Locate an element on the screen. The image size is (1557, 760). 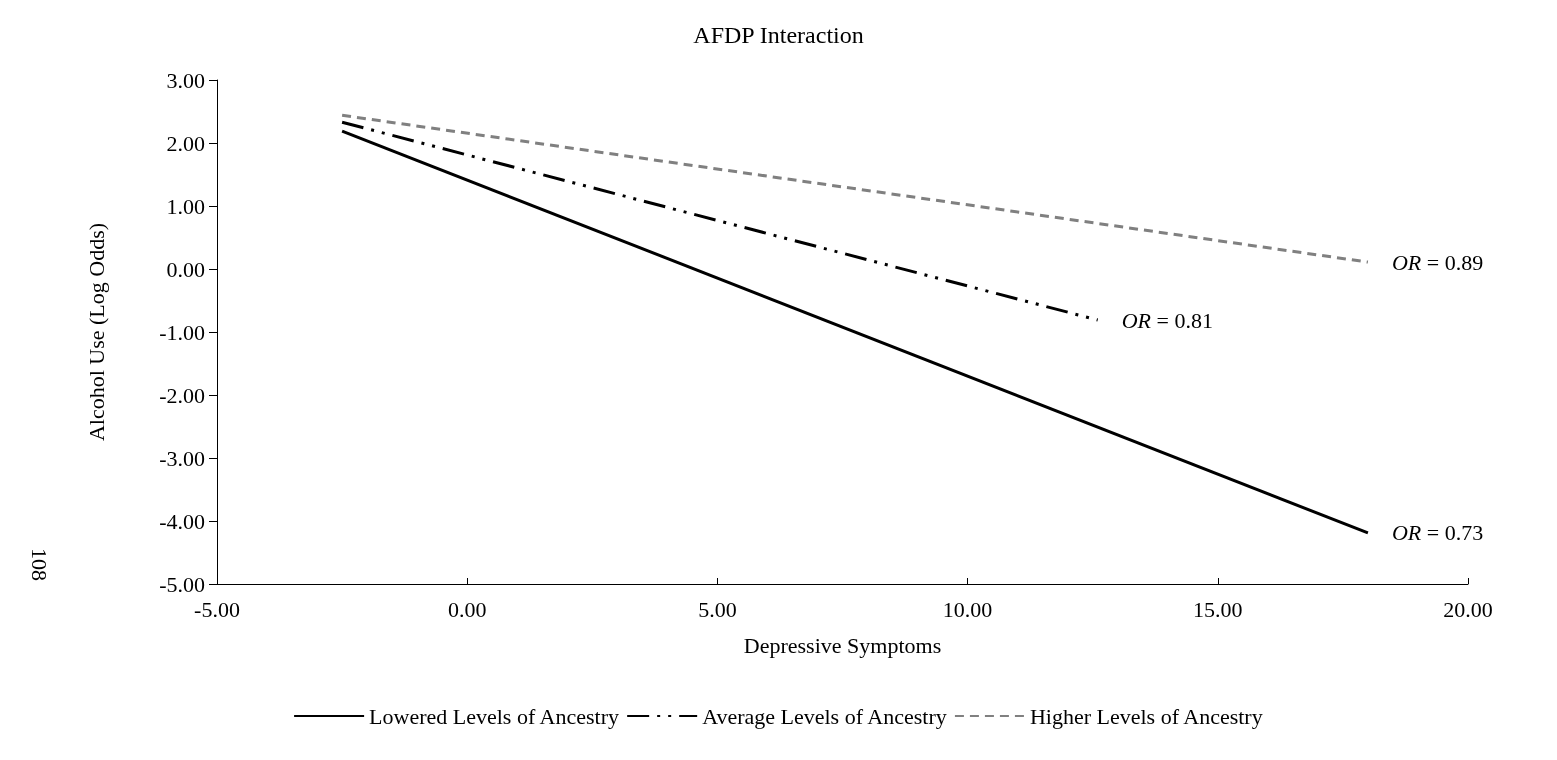
x-tick-label: 0.00 is located at coordinates (467, 609).